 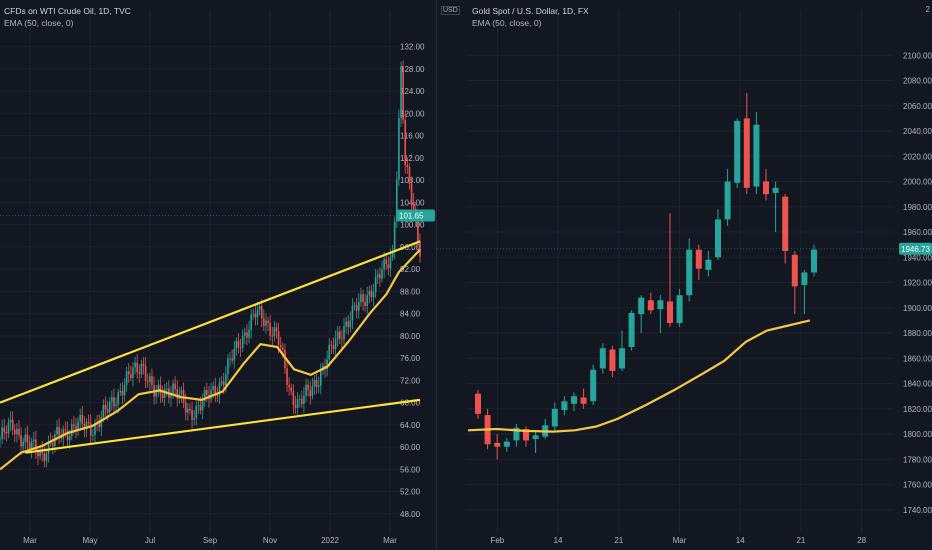 I want to click on gold-x-tick-label: Mar, so click(x=680, y=540).